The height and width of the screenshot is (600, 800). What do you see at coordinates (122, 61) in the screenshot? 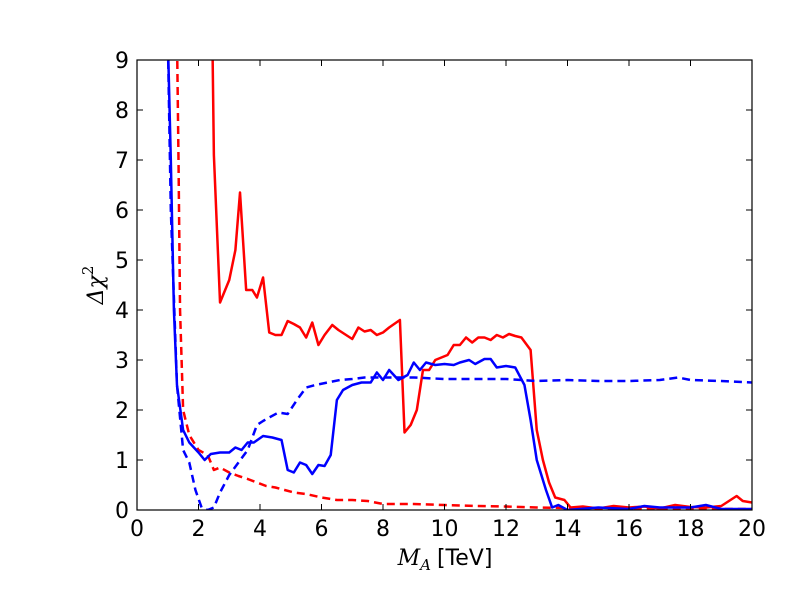
I see `y-tick-label: 9` at bounding box center [122, 61].